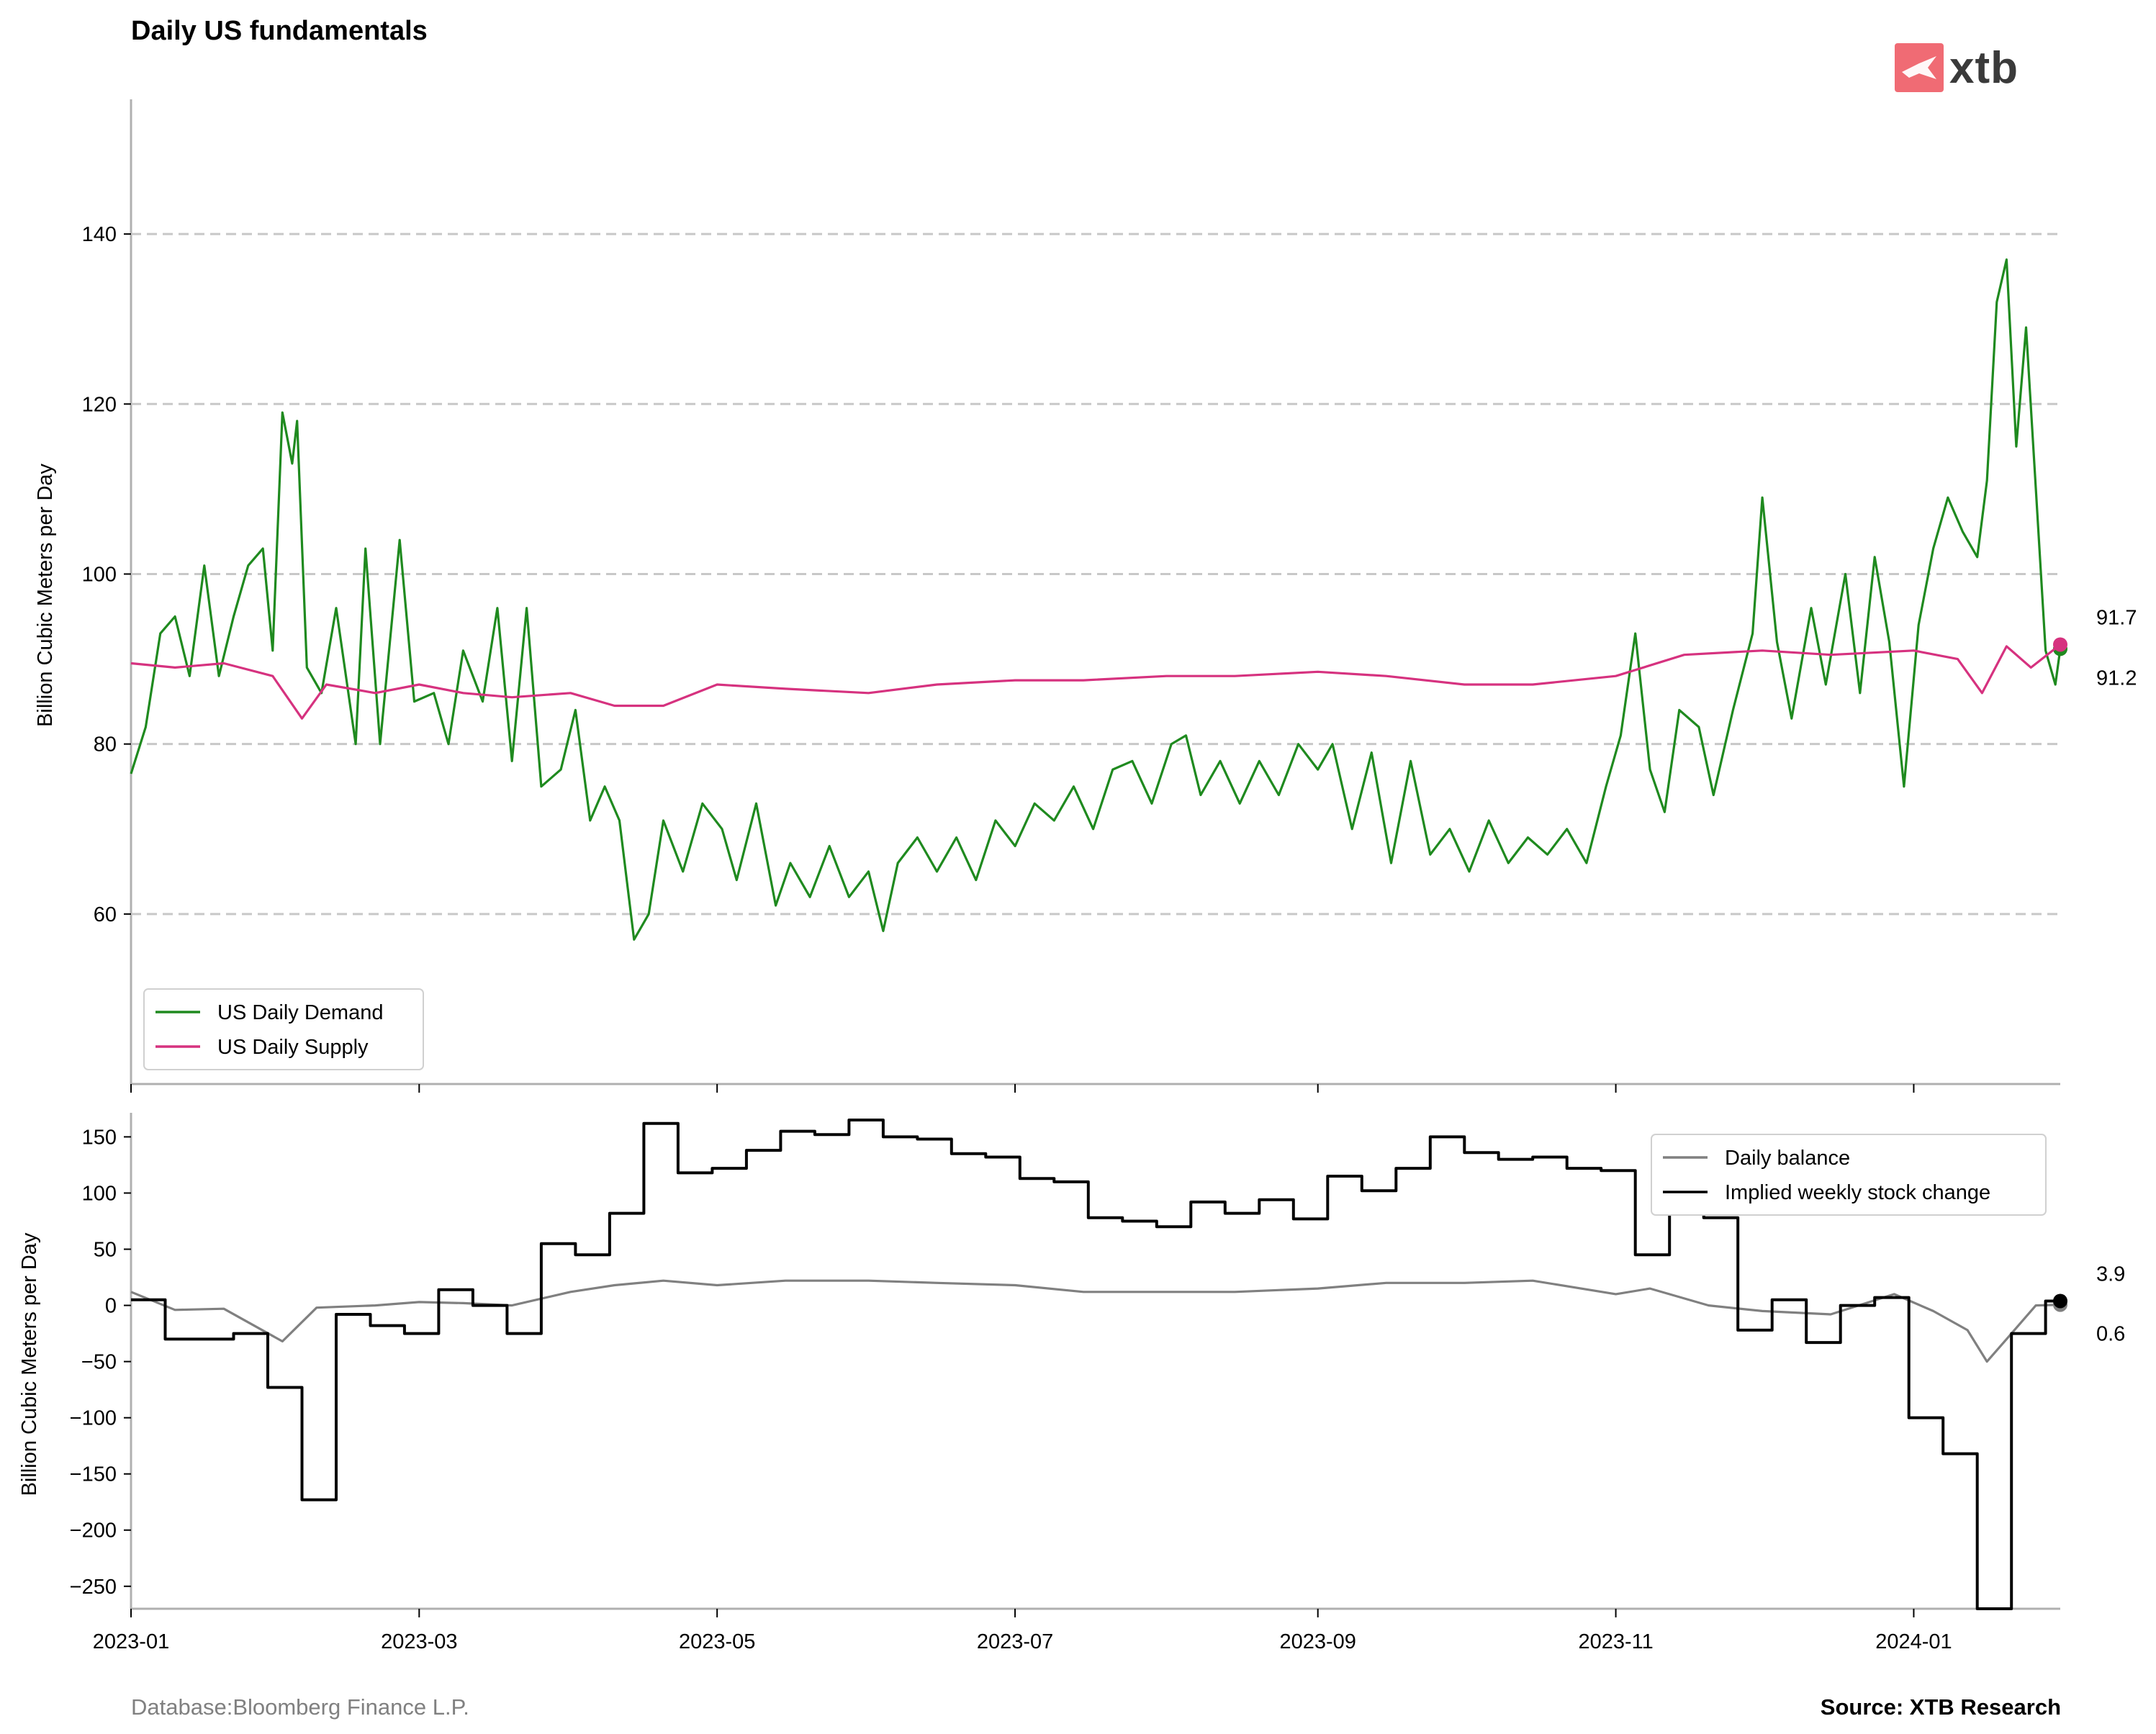 The width and height of the screenshot is (2156, 1734). What do you see at coordinates (131, 1641) in the screenshot?
I see `x-tick-label: 2023-01` at bounding box center [131, 1641].